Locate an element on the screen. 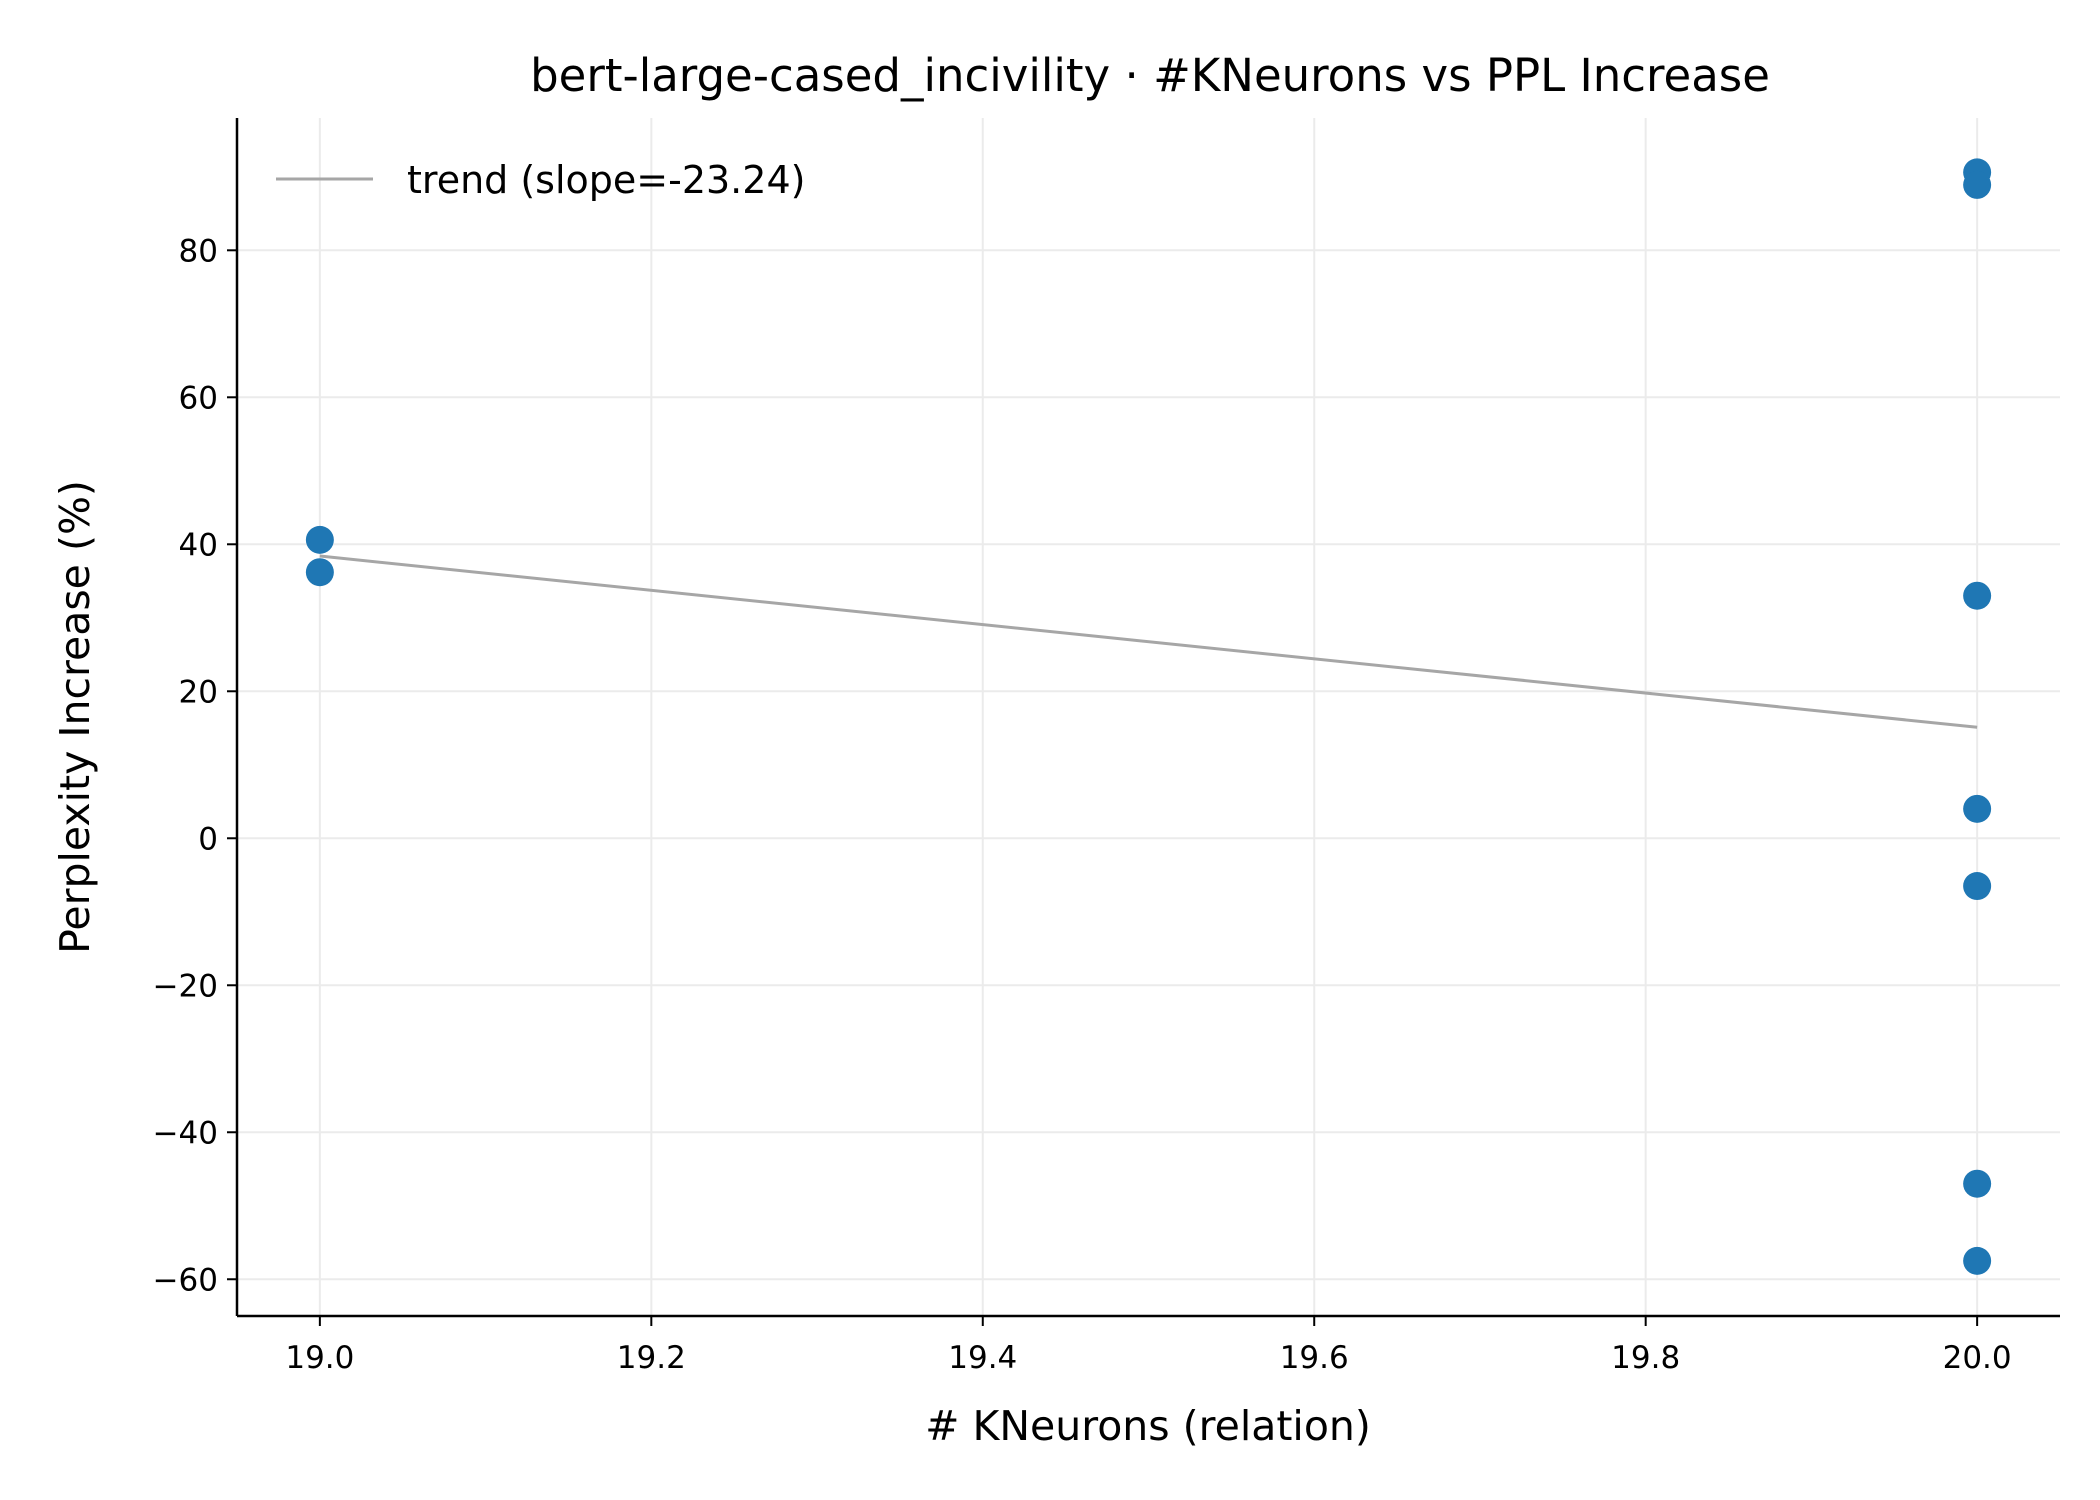  y-tick-label: −40 is located at coordinates (185, 1133).